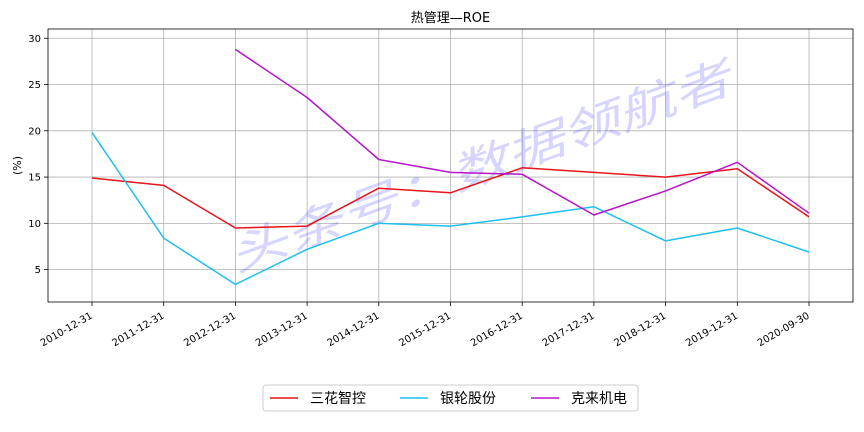 This screenshot has height=432, width=864. Describe the element at coordinates (784, 330) in the screenshot. I see `x-tick-label: 2020-09-30` at that location.